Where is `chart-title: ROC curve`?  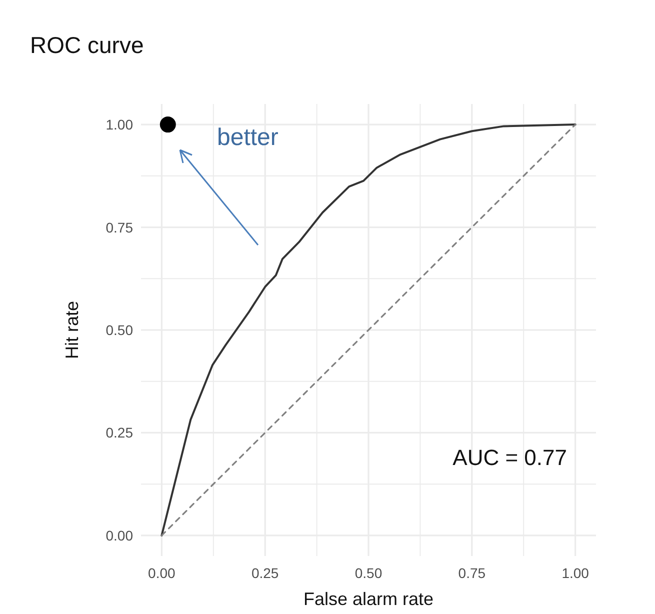 chart-title: ROC curve is located at coordinates (87, 45).